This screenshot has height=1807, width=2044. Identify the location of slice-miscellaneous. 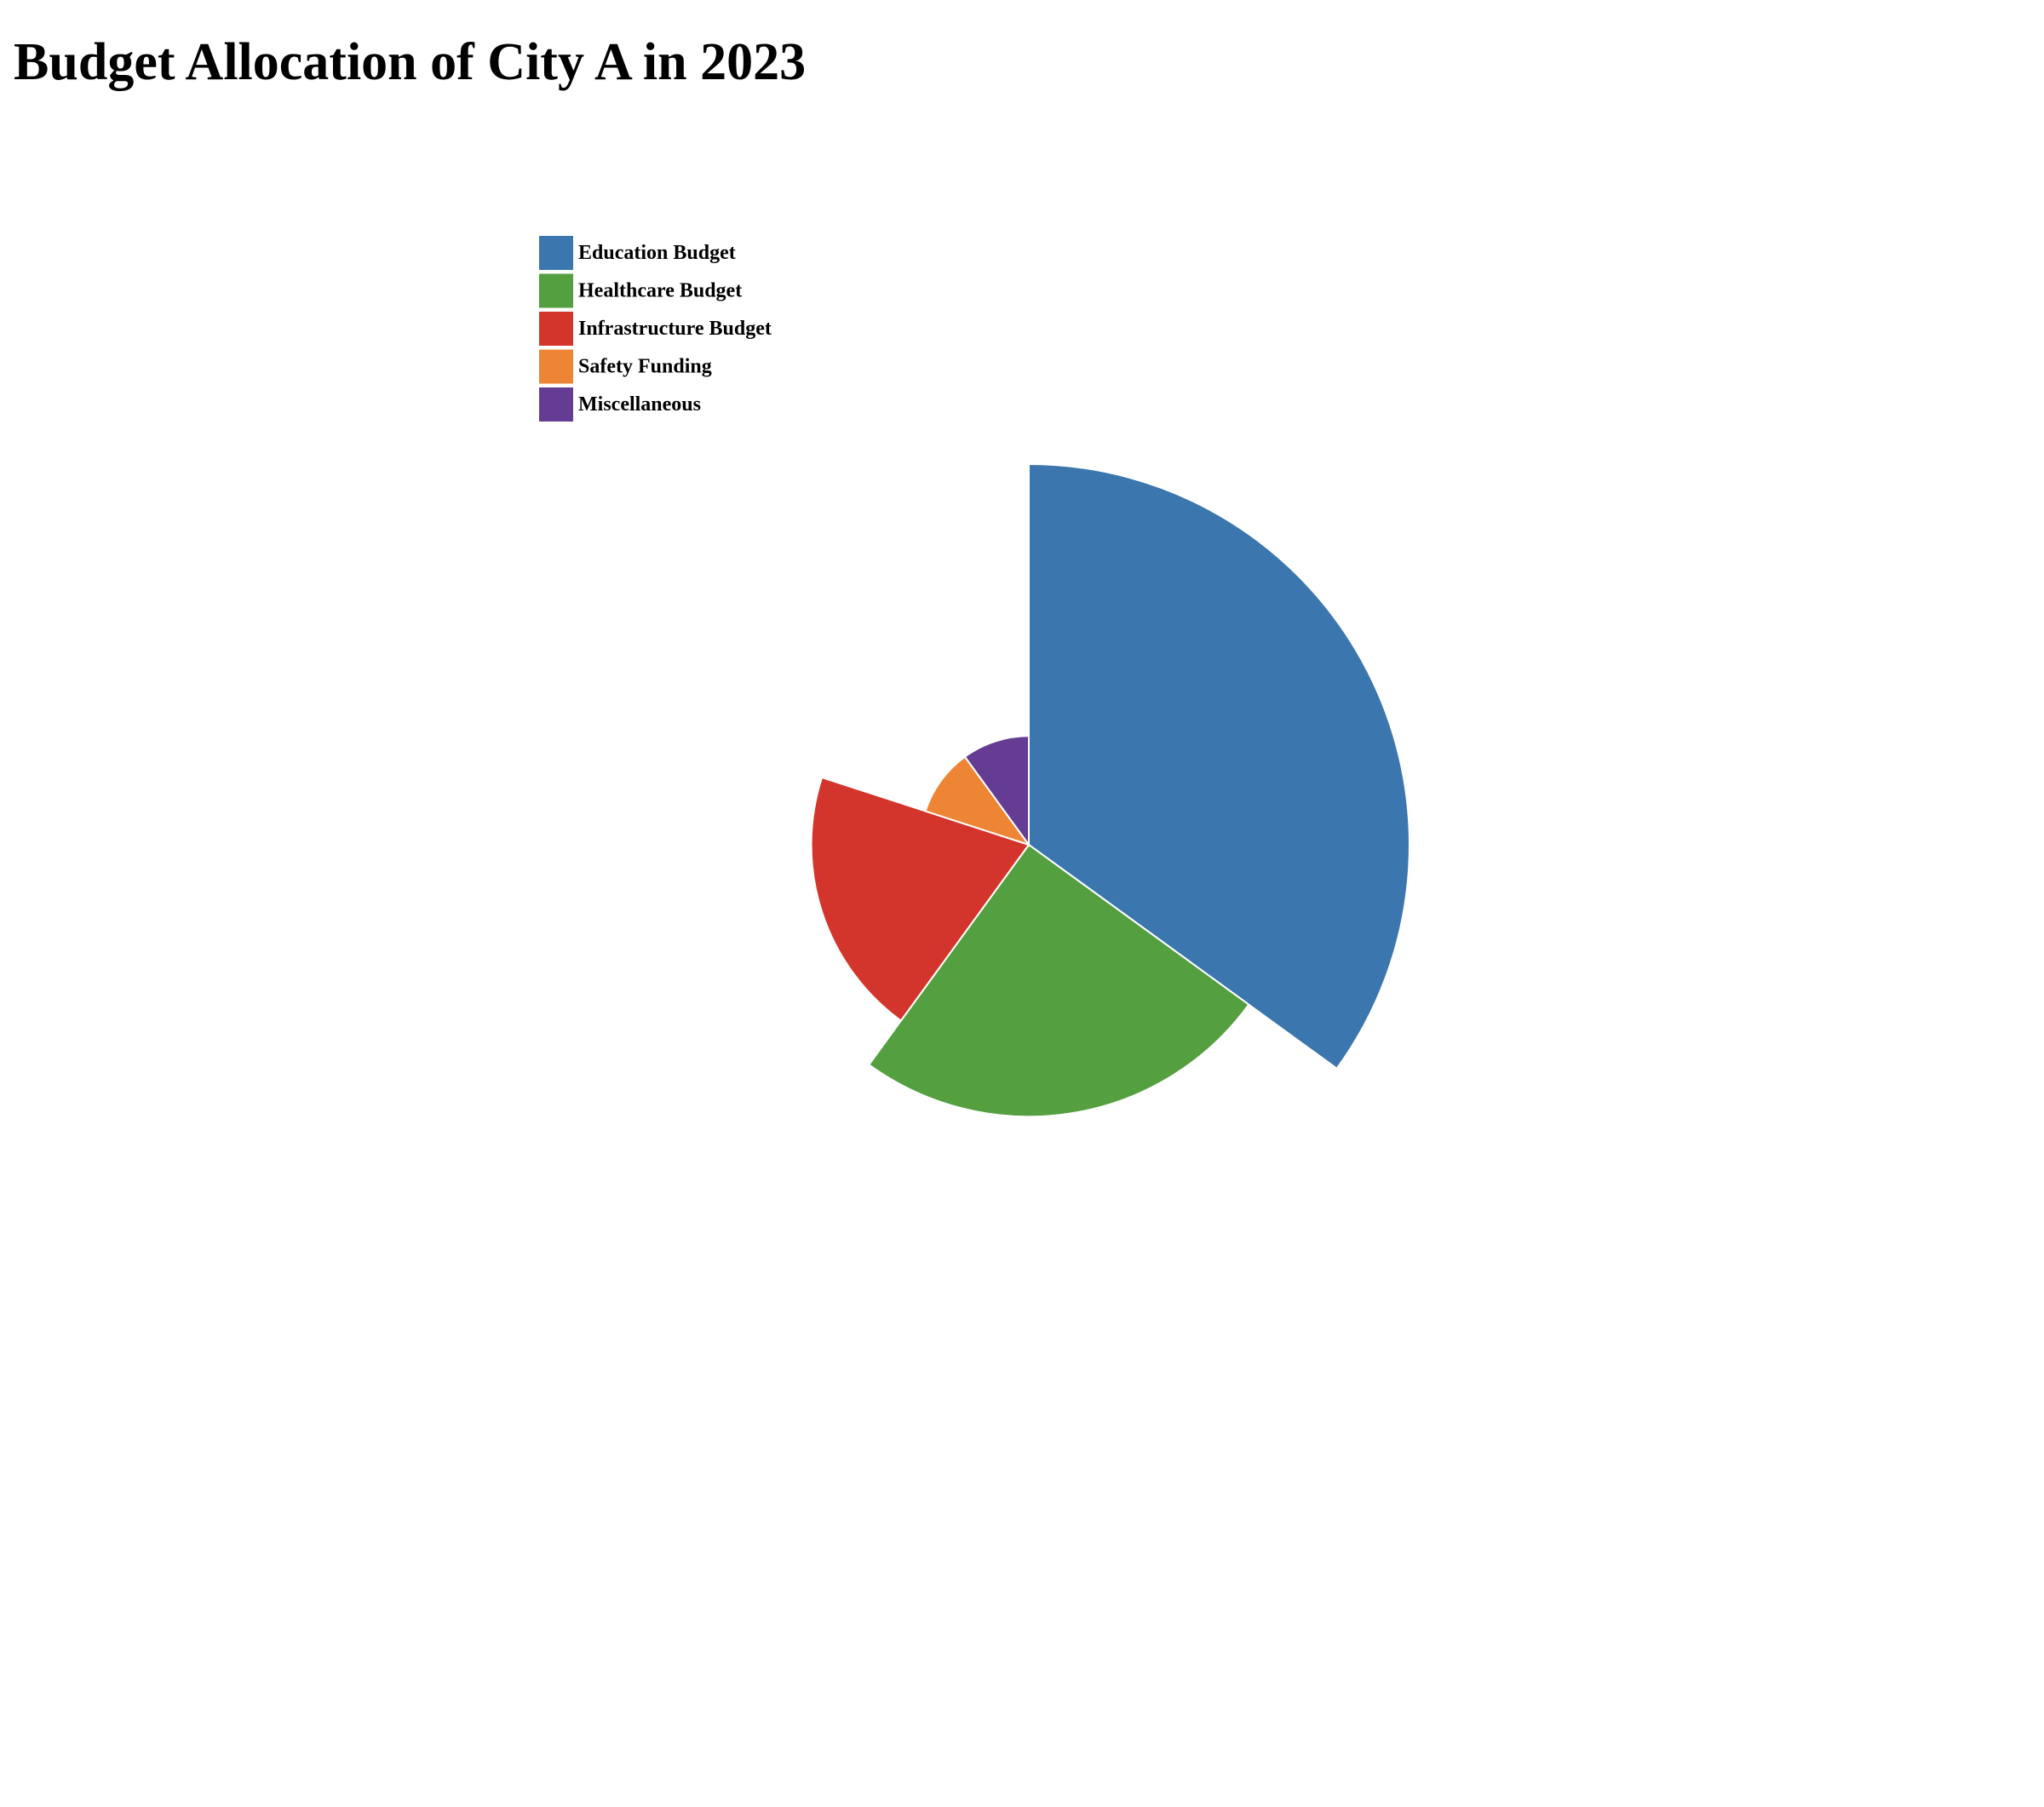
(996, 792).